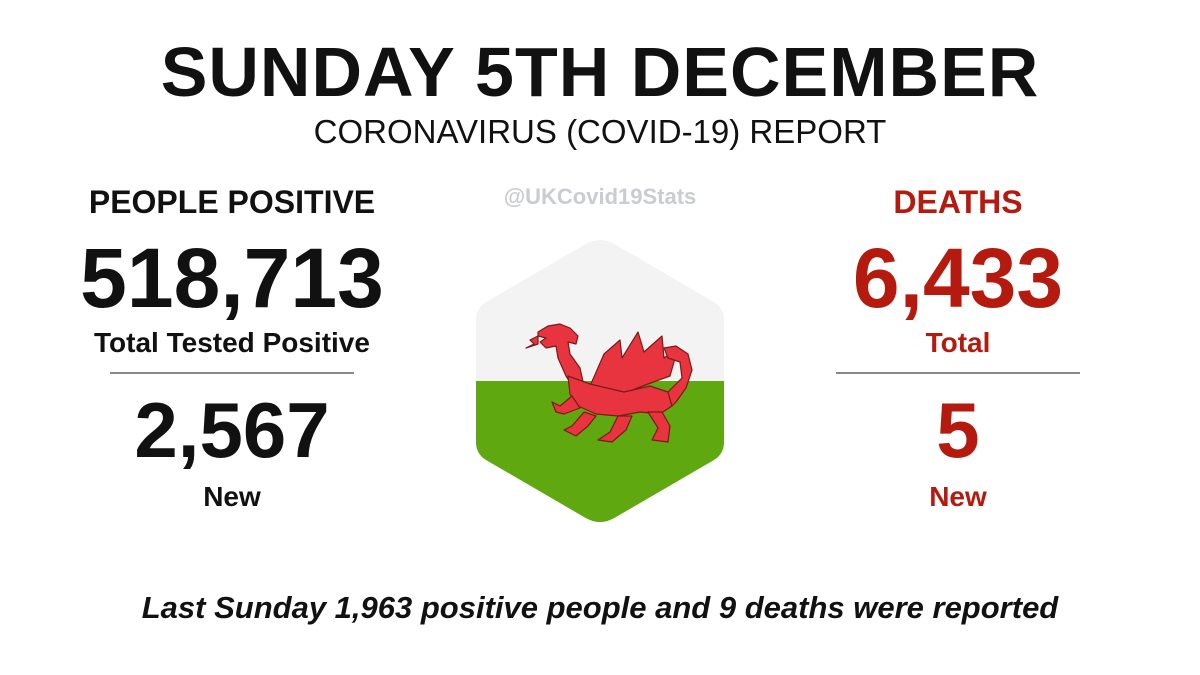 The height and width of the screenshot is (675, 1200). I want to click on deaths-column: DEATHS 6,433 Total 5 New, so click(958, 348).